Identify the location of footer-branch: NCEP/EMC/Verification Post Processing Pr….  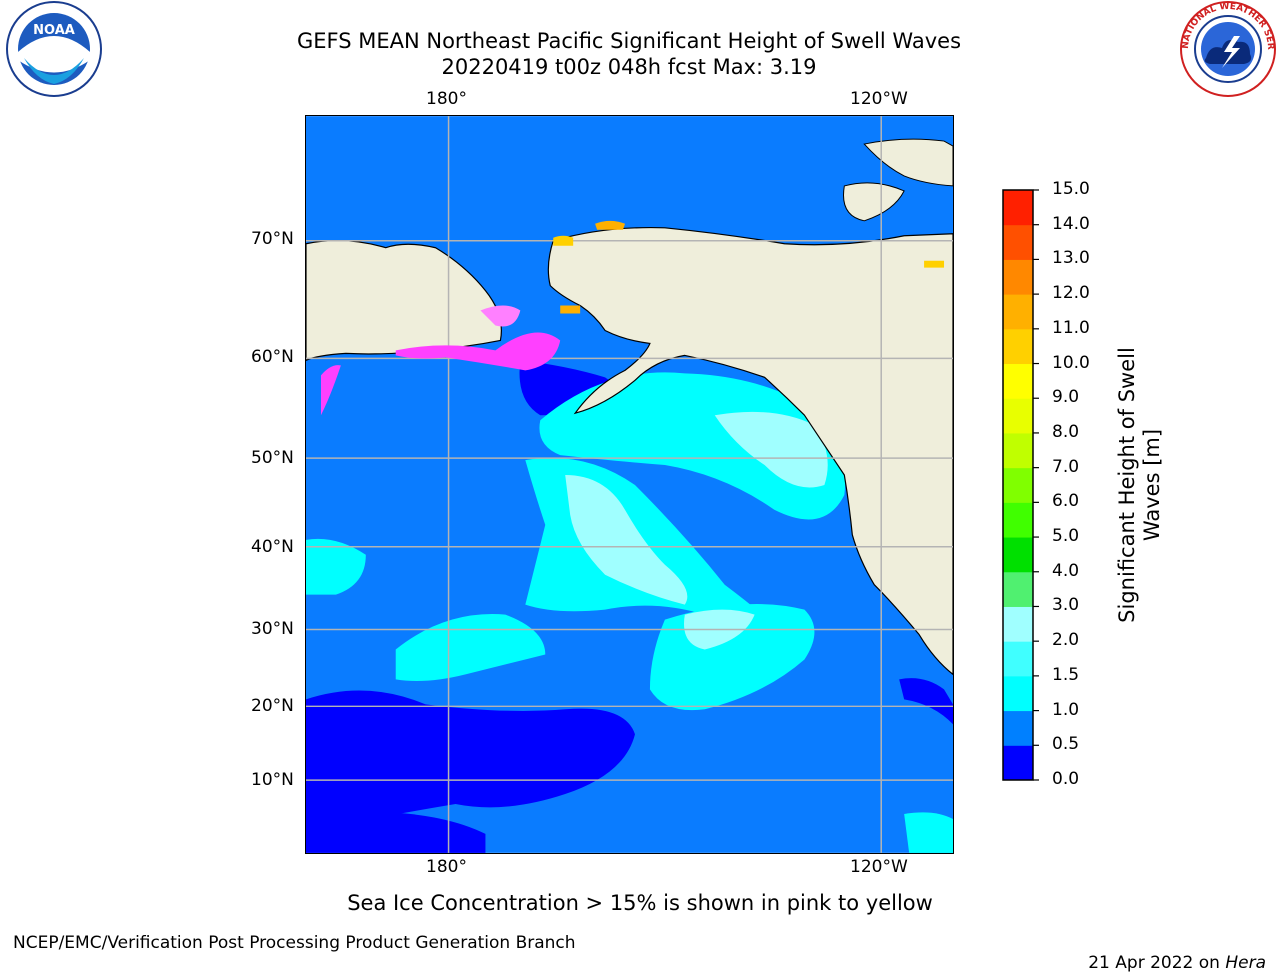
(294, 943).